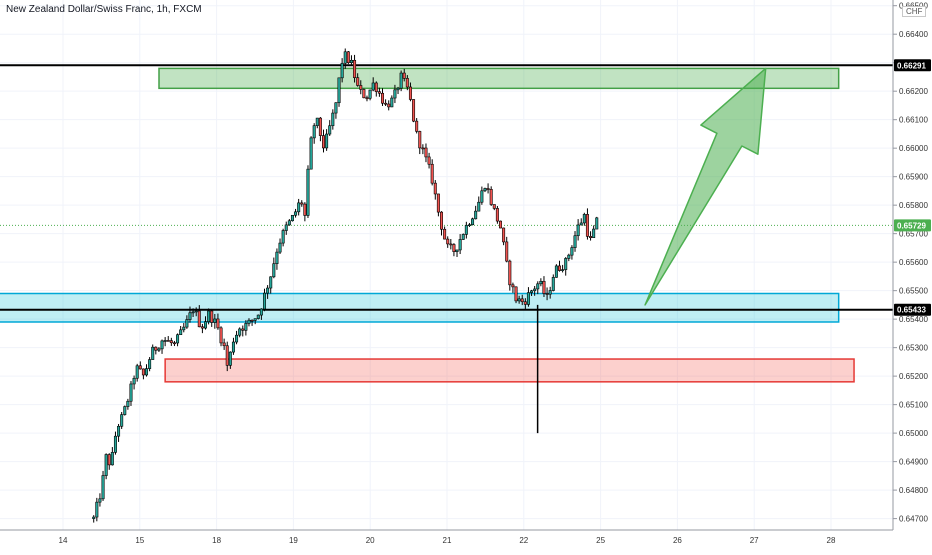 The height and width of the screenshot is (555, 932). What do you see at coordinates (509, 370) in the screenshot?
I see `demand-zone` at bounding box center [509, 370].